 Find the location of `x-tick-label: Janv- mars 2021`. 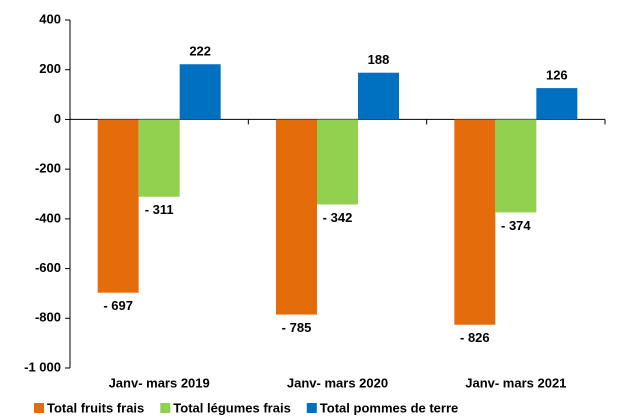

x-tick-label: Janv- mars 2021 is located at coordinates (515, 382).